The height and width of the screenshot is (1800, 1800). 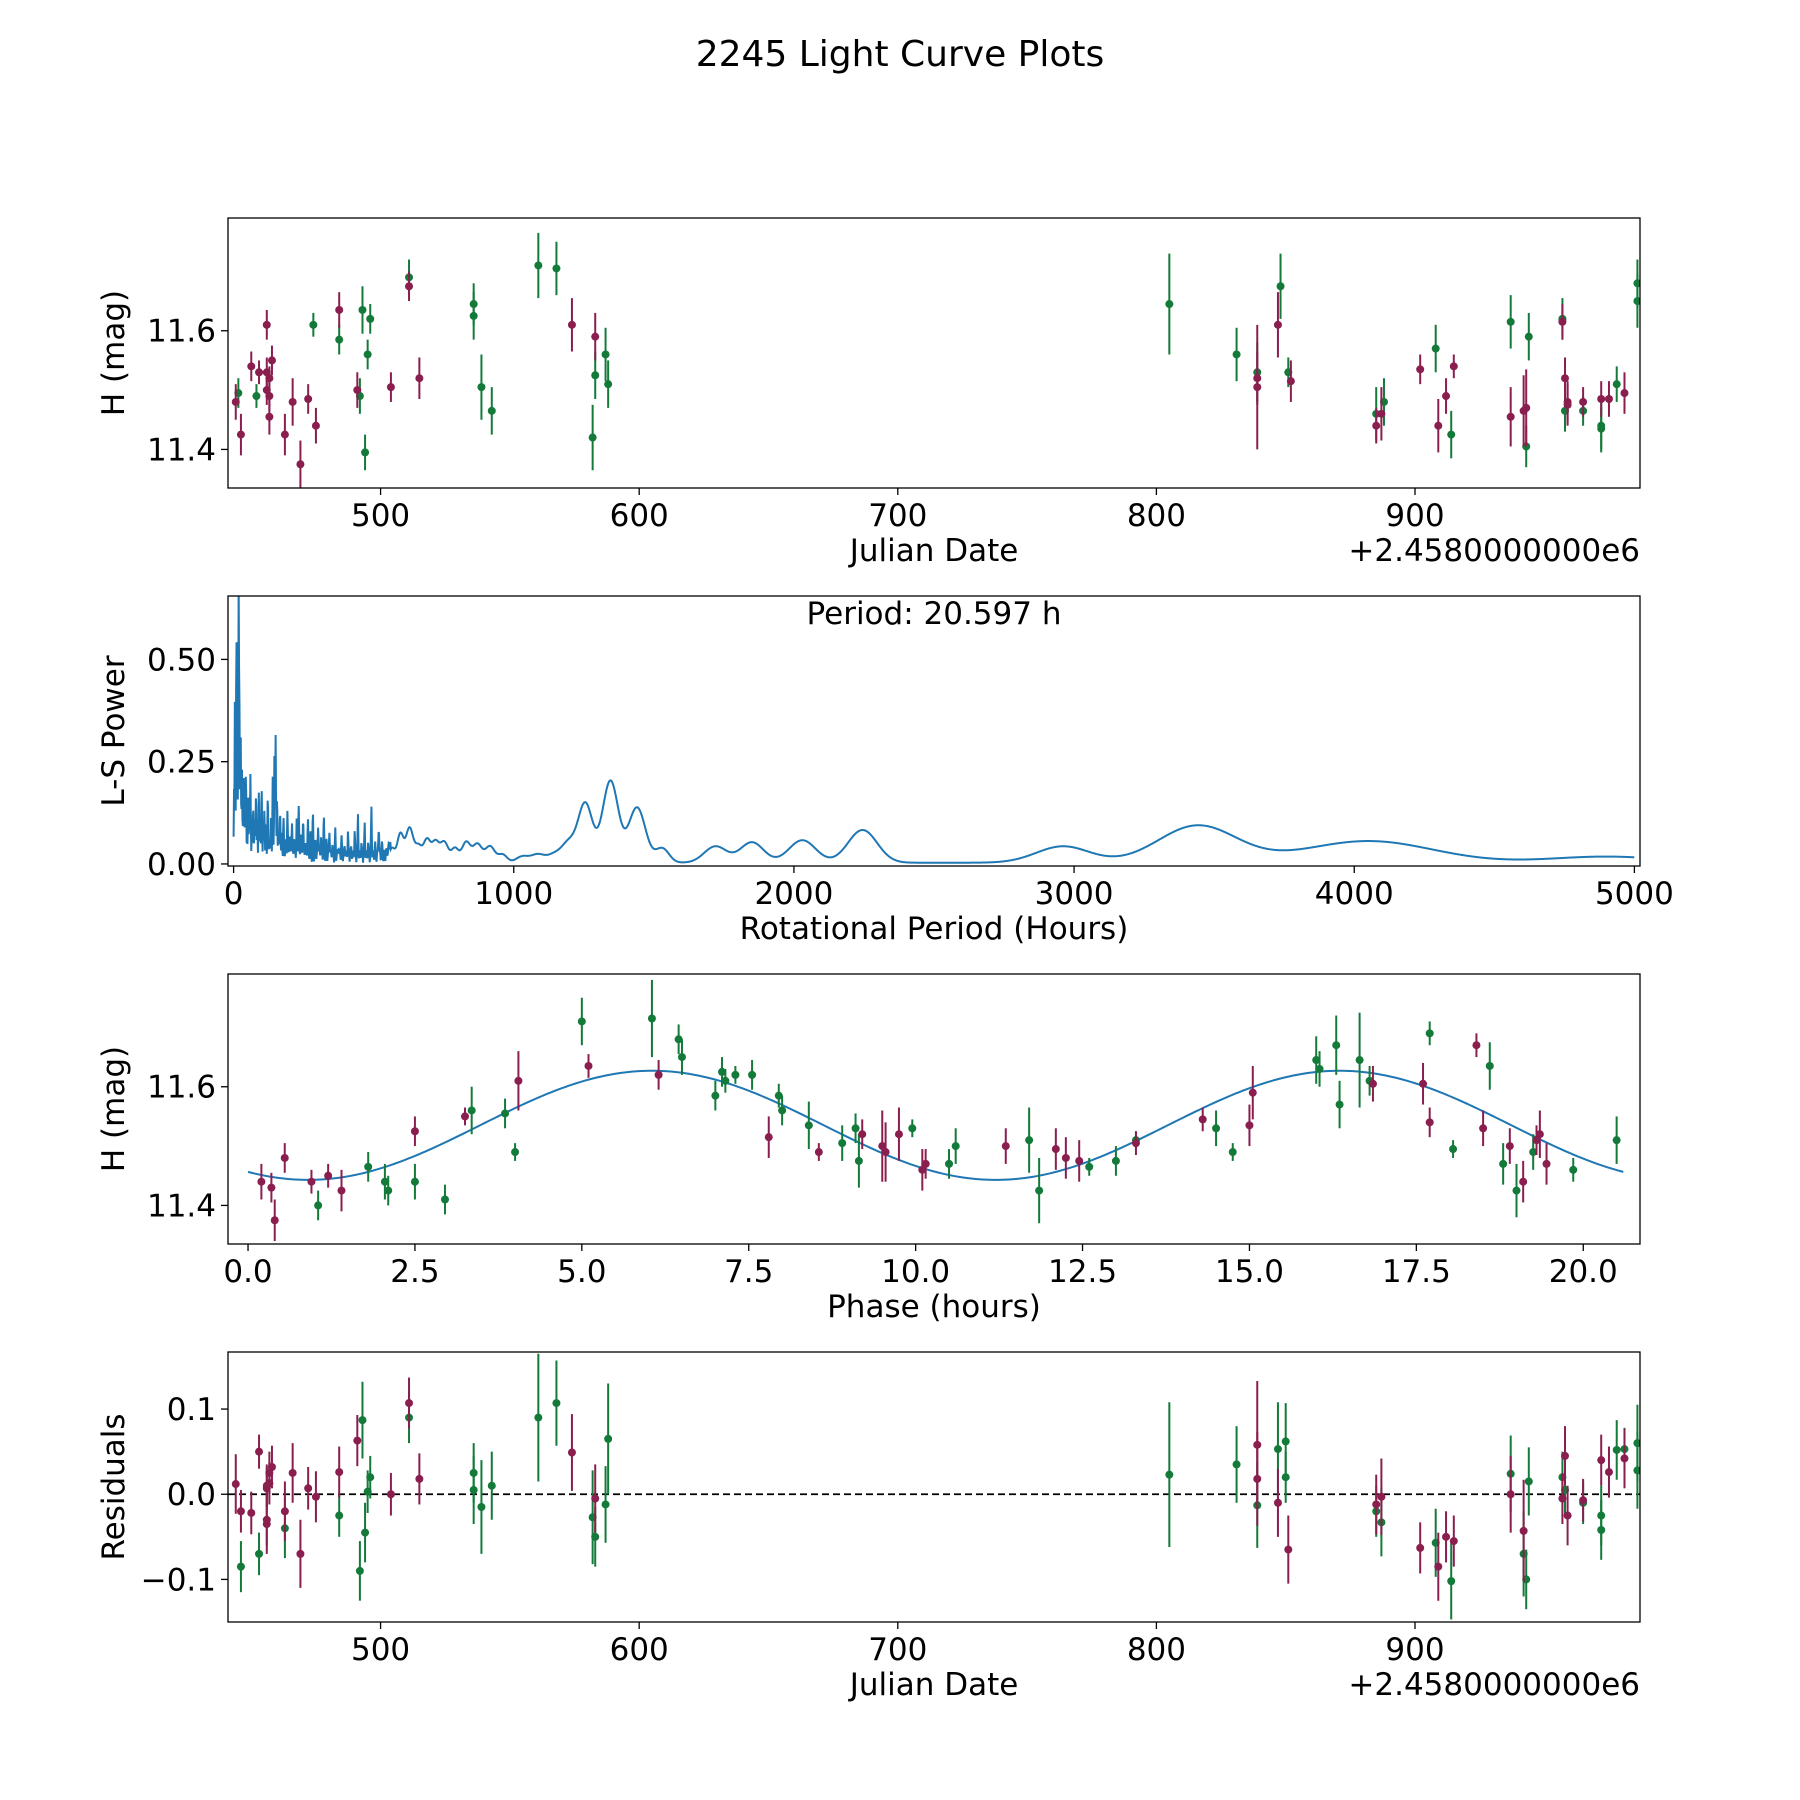 I want to click on residuals-frame, so click(x=934, y=1487).